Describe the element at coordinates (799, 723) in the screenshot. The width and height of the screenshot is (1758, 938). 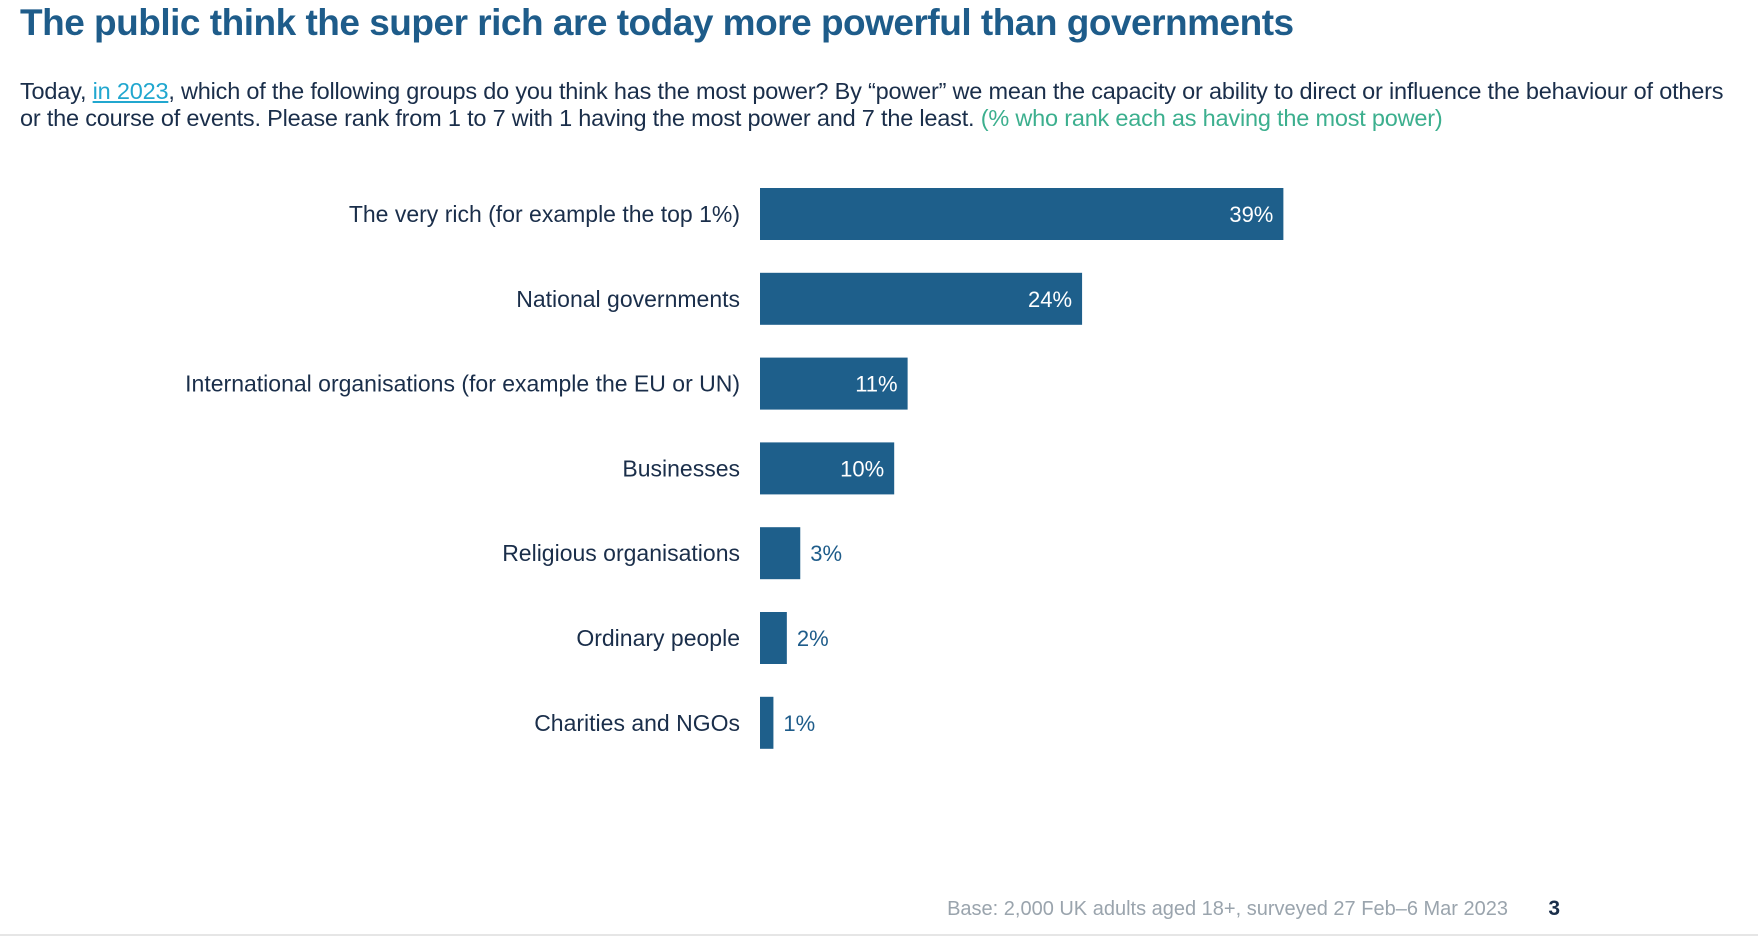
I see `value-label: 1%` at that location.